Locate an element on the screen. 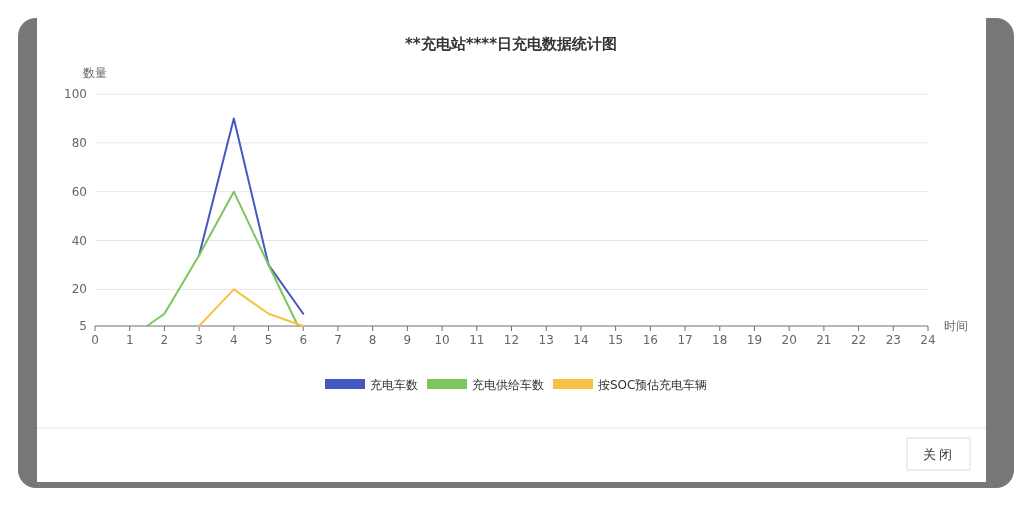  y-tick-label: 80 is located at coordinates (79, 142).